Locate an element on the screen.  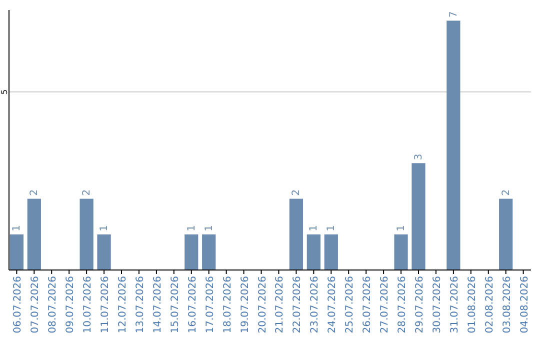
x-tick-label: 06.07.2026 is located at coordinates (18, 305).